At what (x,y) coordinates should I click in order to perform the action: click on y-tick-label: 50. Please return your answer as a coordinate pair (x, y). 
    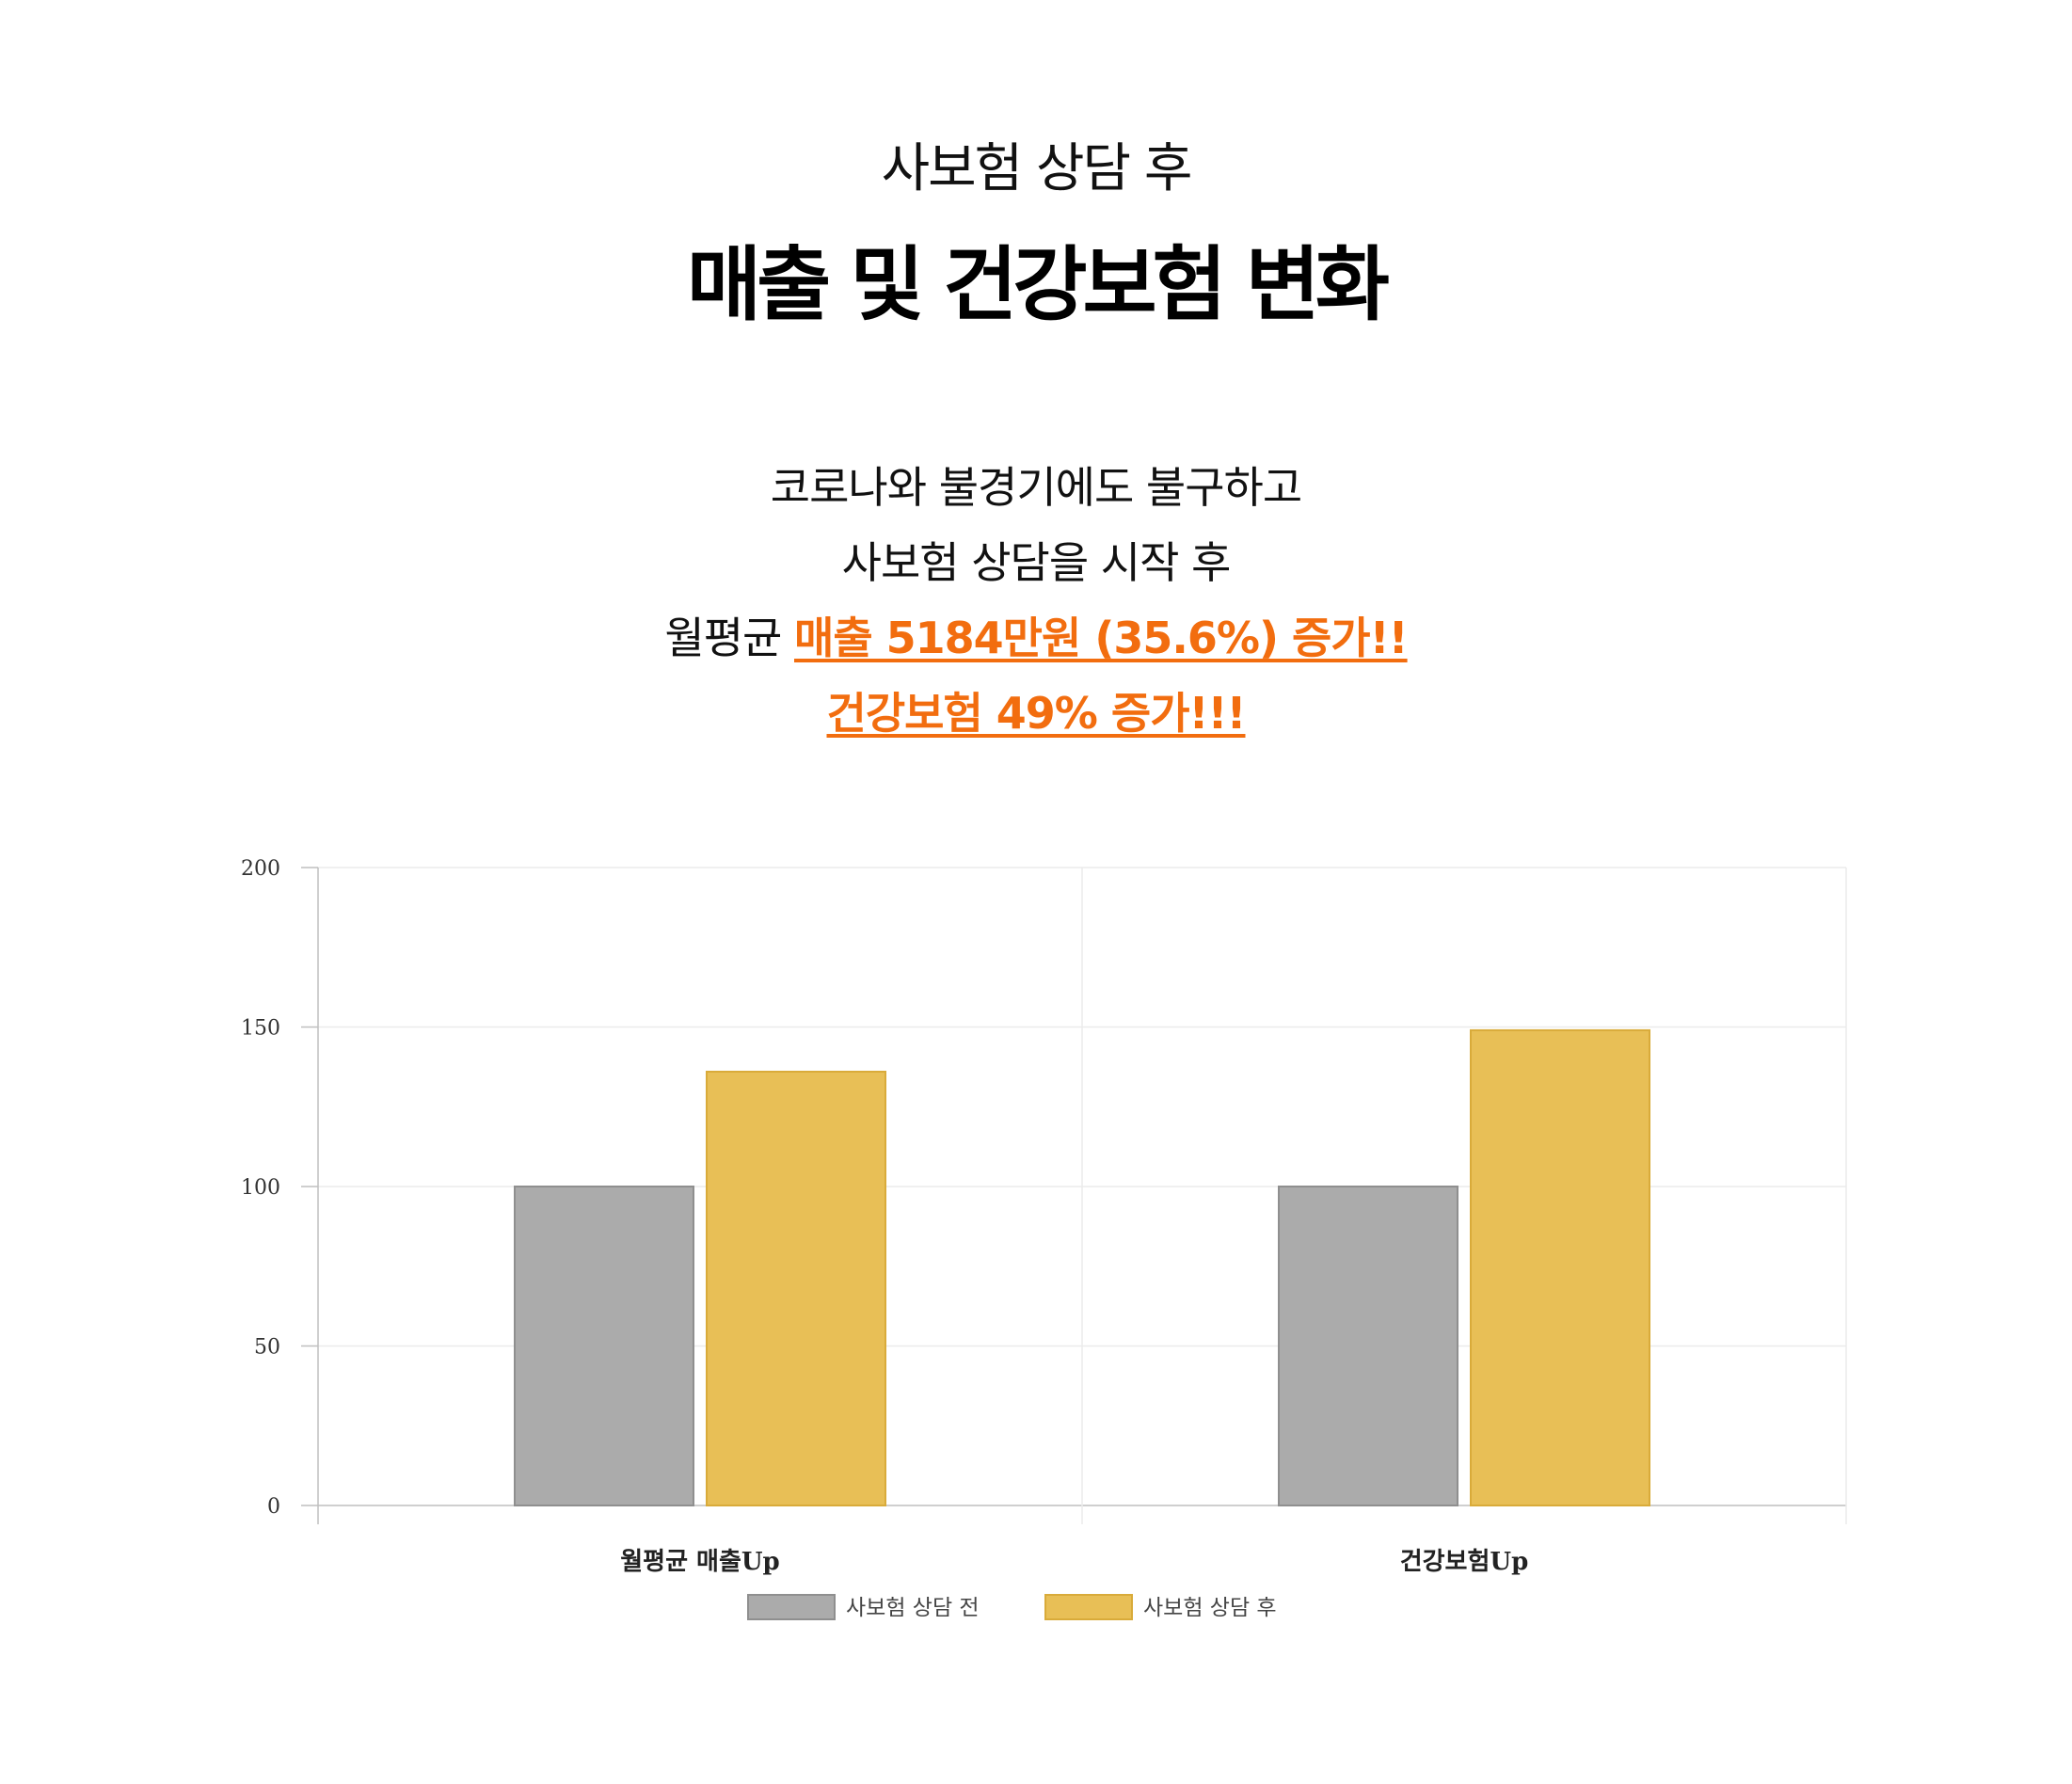
    Looking at the image, I should click on (267, 1348).